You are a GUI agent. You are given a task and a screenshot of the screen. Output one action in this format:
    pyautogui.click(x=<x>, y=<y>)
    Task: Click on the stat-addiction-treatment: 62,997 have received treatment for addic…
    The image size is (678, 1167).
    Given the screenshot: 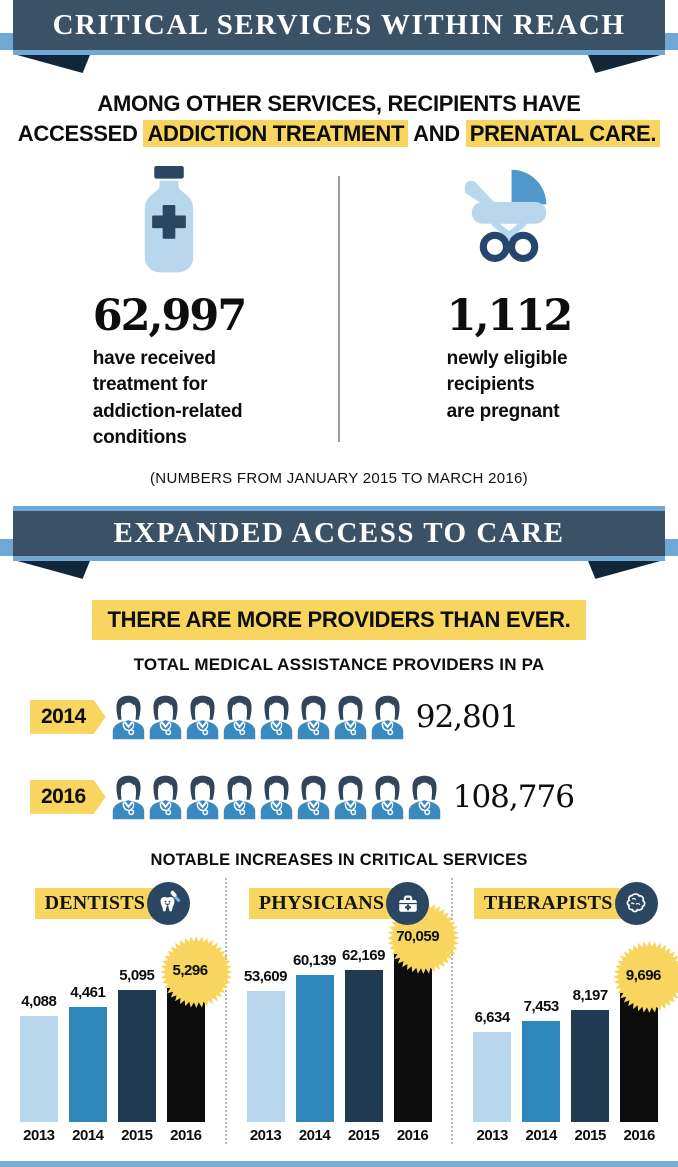 What is the action you would take?
    pyautogui.click(x=169, y=307)
    